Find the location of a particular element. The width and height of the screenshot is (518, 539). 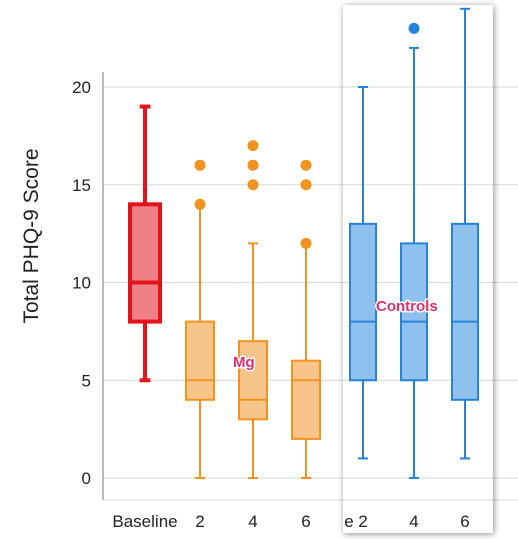

overlay-x-tick-label-1: 2 is located at coordinates (362, 521).